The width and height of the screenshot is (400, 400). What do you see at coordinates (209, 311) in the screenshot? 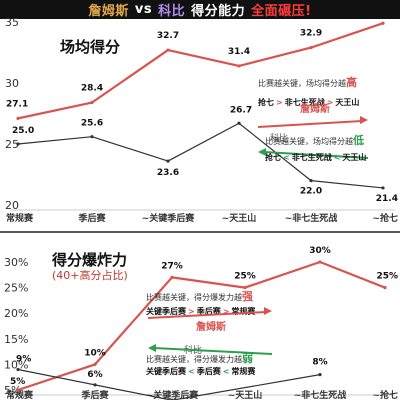
I see `james-order-part-2-3: 季后赛` at bounding box center [209, 311].